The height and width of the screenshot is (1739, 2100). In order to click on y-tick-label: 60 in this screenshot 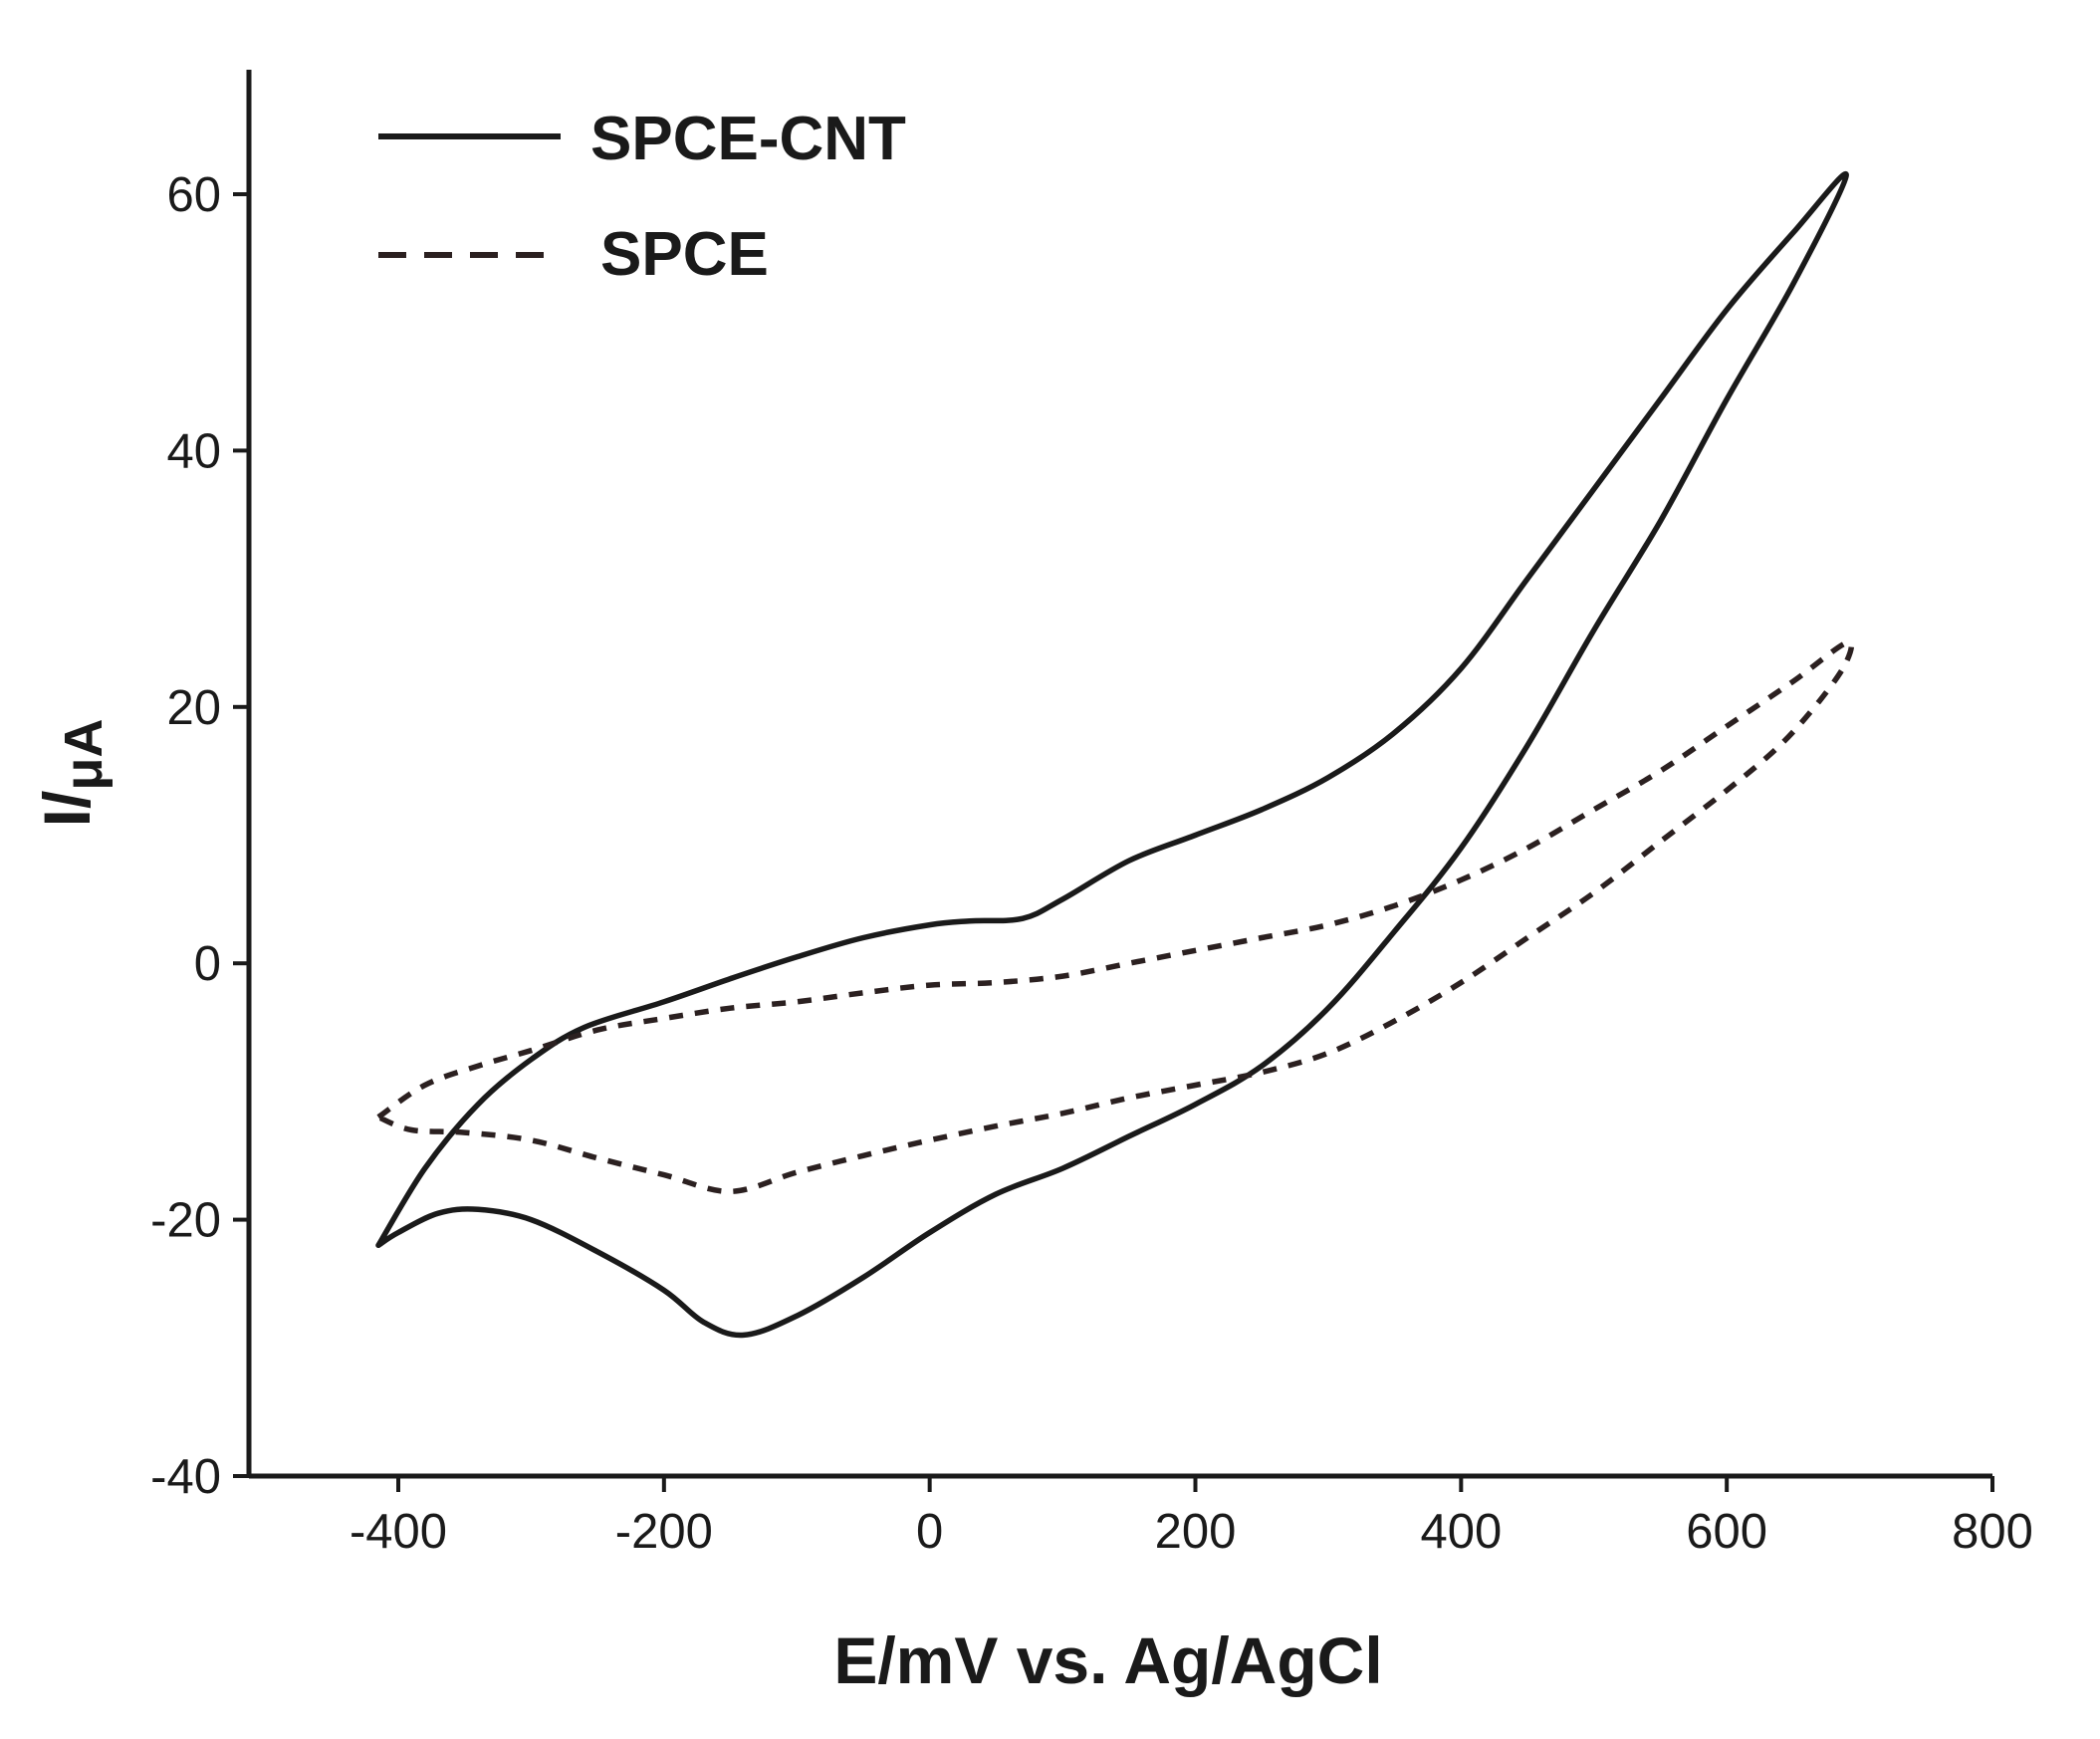, I will do `click(193, 195)`.